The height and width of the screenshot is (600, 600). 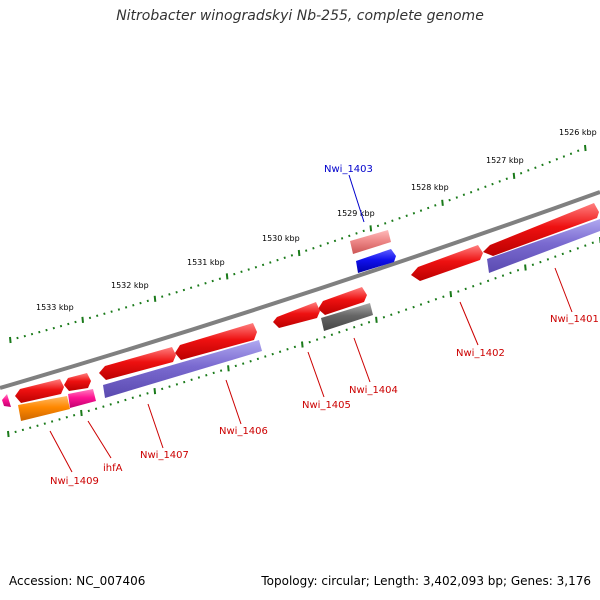 I want to click on gene-label-nwi-1406: Nwi_1406, so click(x=243, y=431).